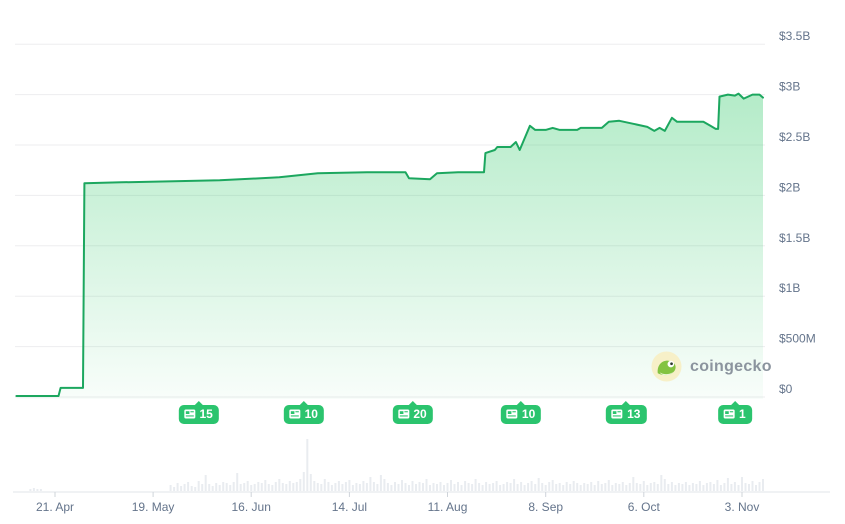  Describe the element at coordinates (666, 366) in the screenshot. I see `coingecko-gecko-icon` at that location.